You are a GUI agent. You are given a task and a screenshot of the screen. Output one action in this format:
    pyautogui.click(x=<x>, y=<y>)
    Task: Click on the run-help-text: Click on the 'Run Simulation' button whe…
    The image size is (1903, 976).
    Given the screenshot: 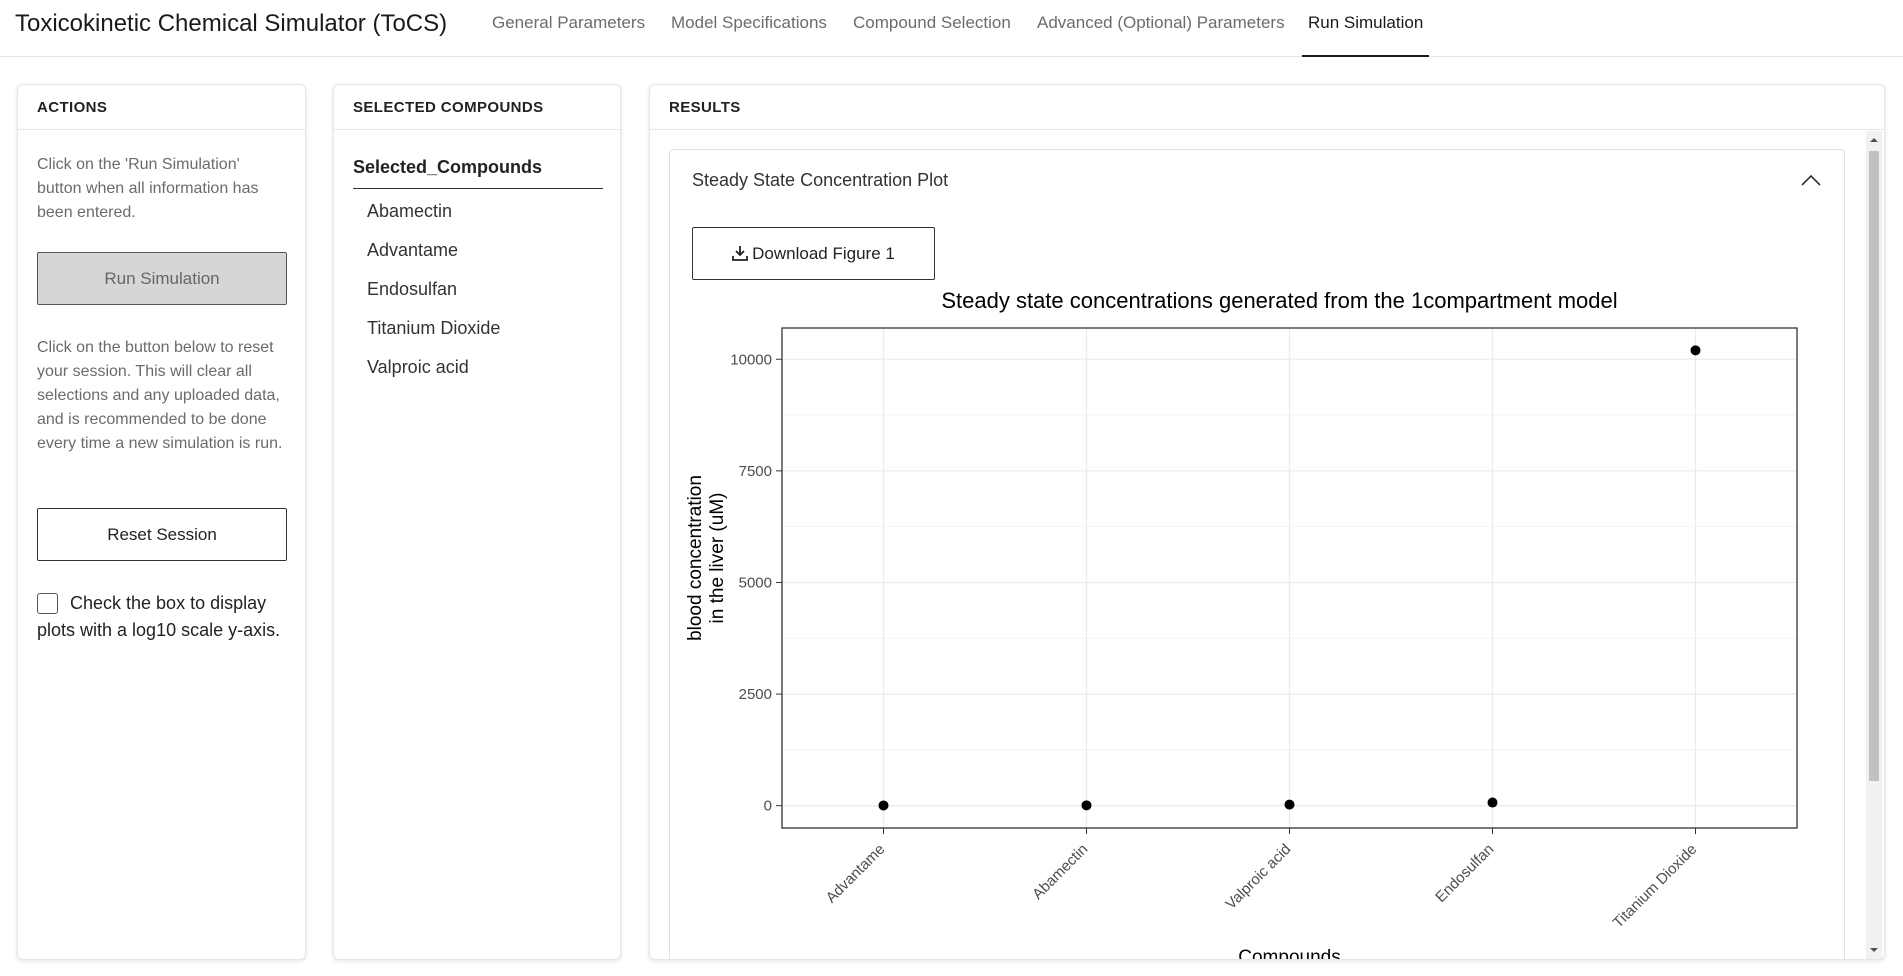 What is the action you would take?
    pyautogui.click(x=148, y=188)
    